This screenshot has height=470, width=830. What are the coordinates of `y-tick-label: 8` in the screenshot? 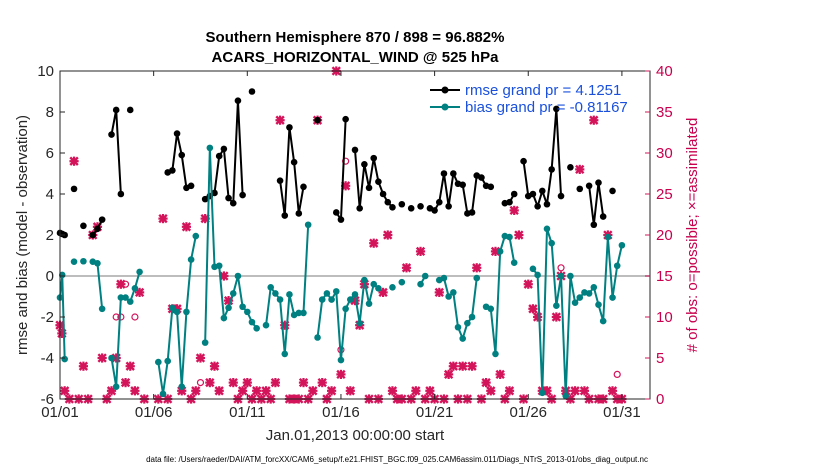 It's located at (50, 112).